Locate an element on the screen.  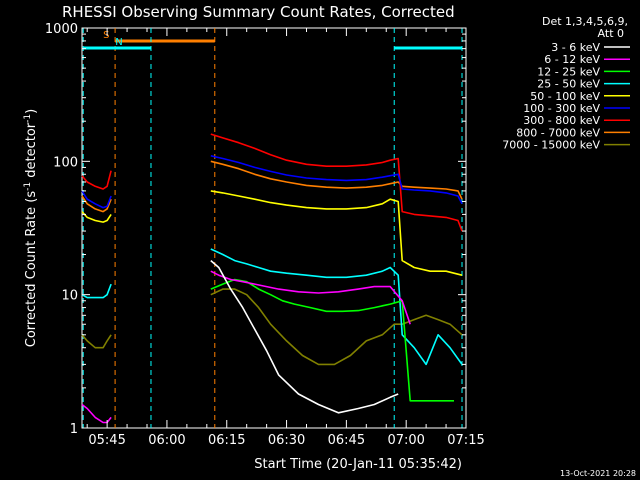
y-axis-label-part2: detector is located at coordinates (31, 152).